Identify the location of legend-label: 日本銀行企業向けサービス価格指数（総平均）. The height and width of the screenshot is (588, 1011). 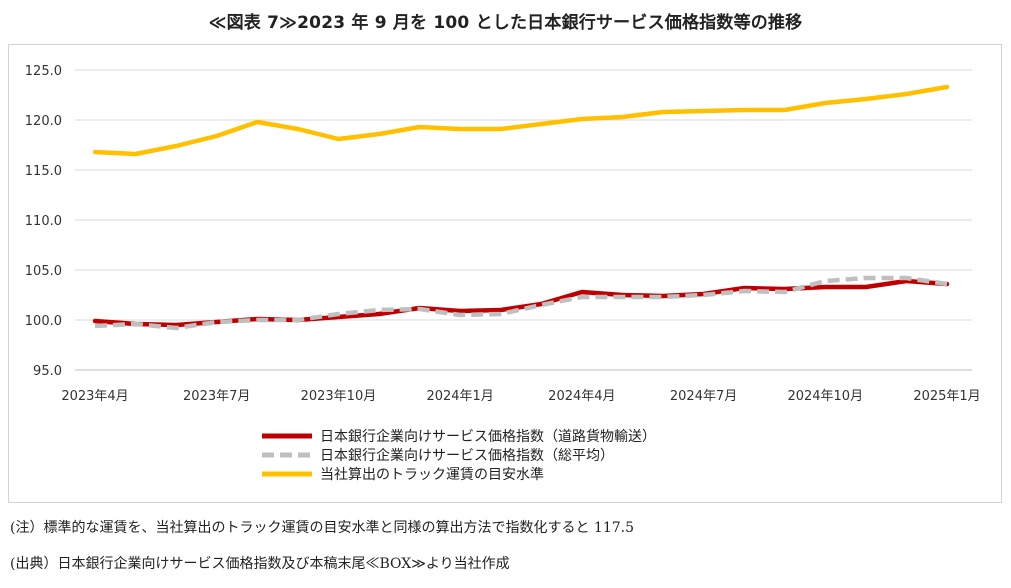
(467, 455).